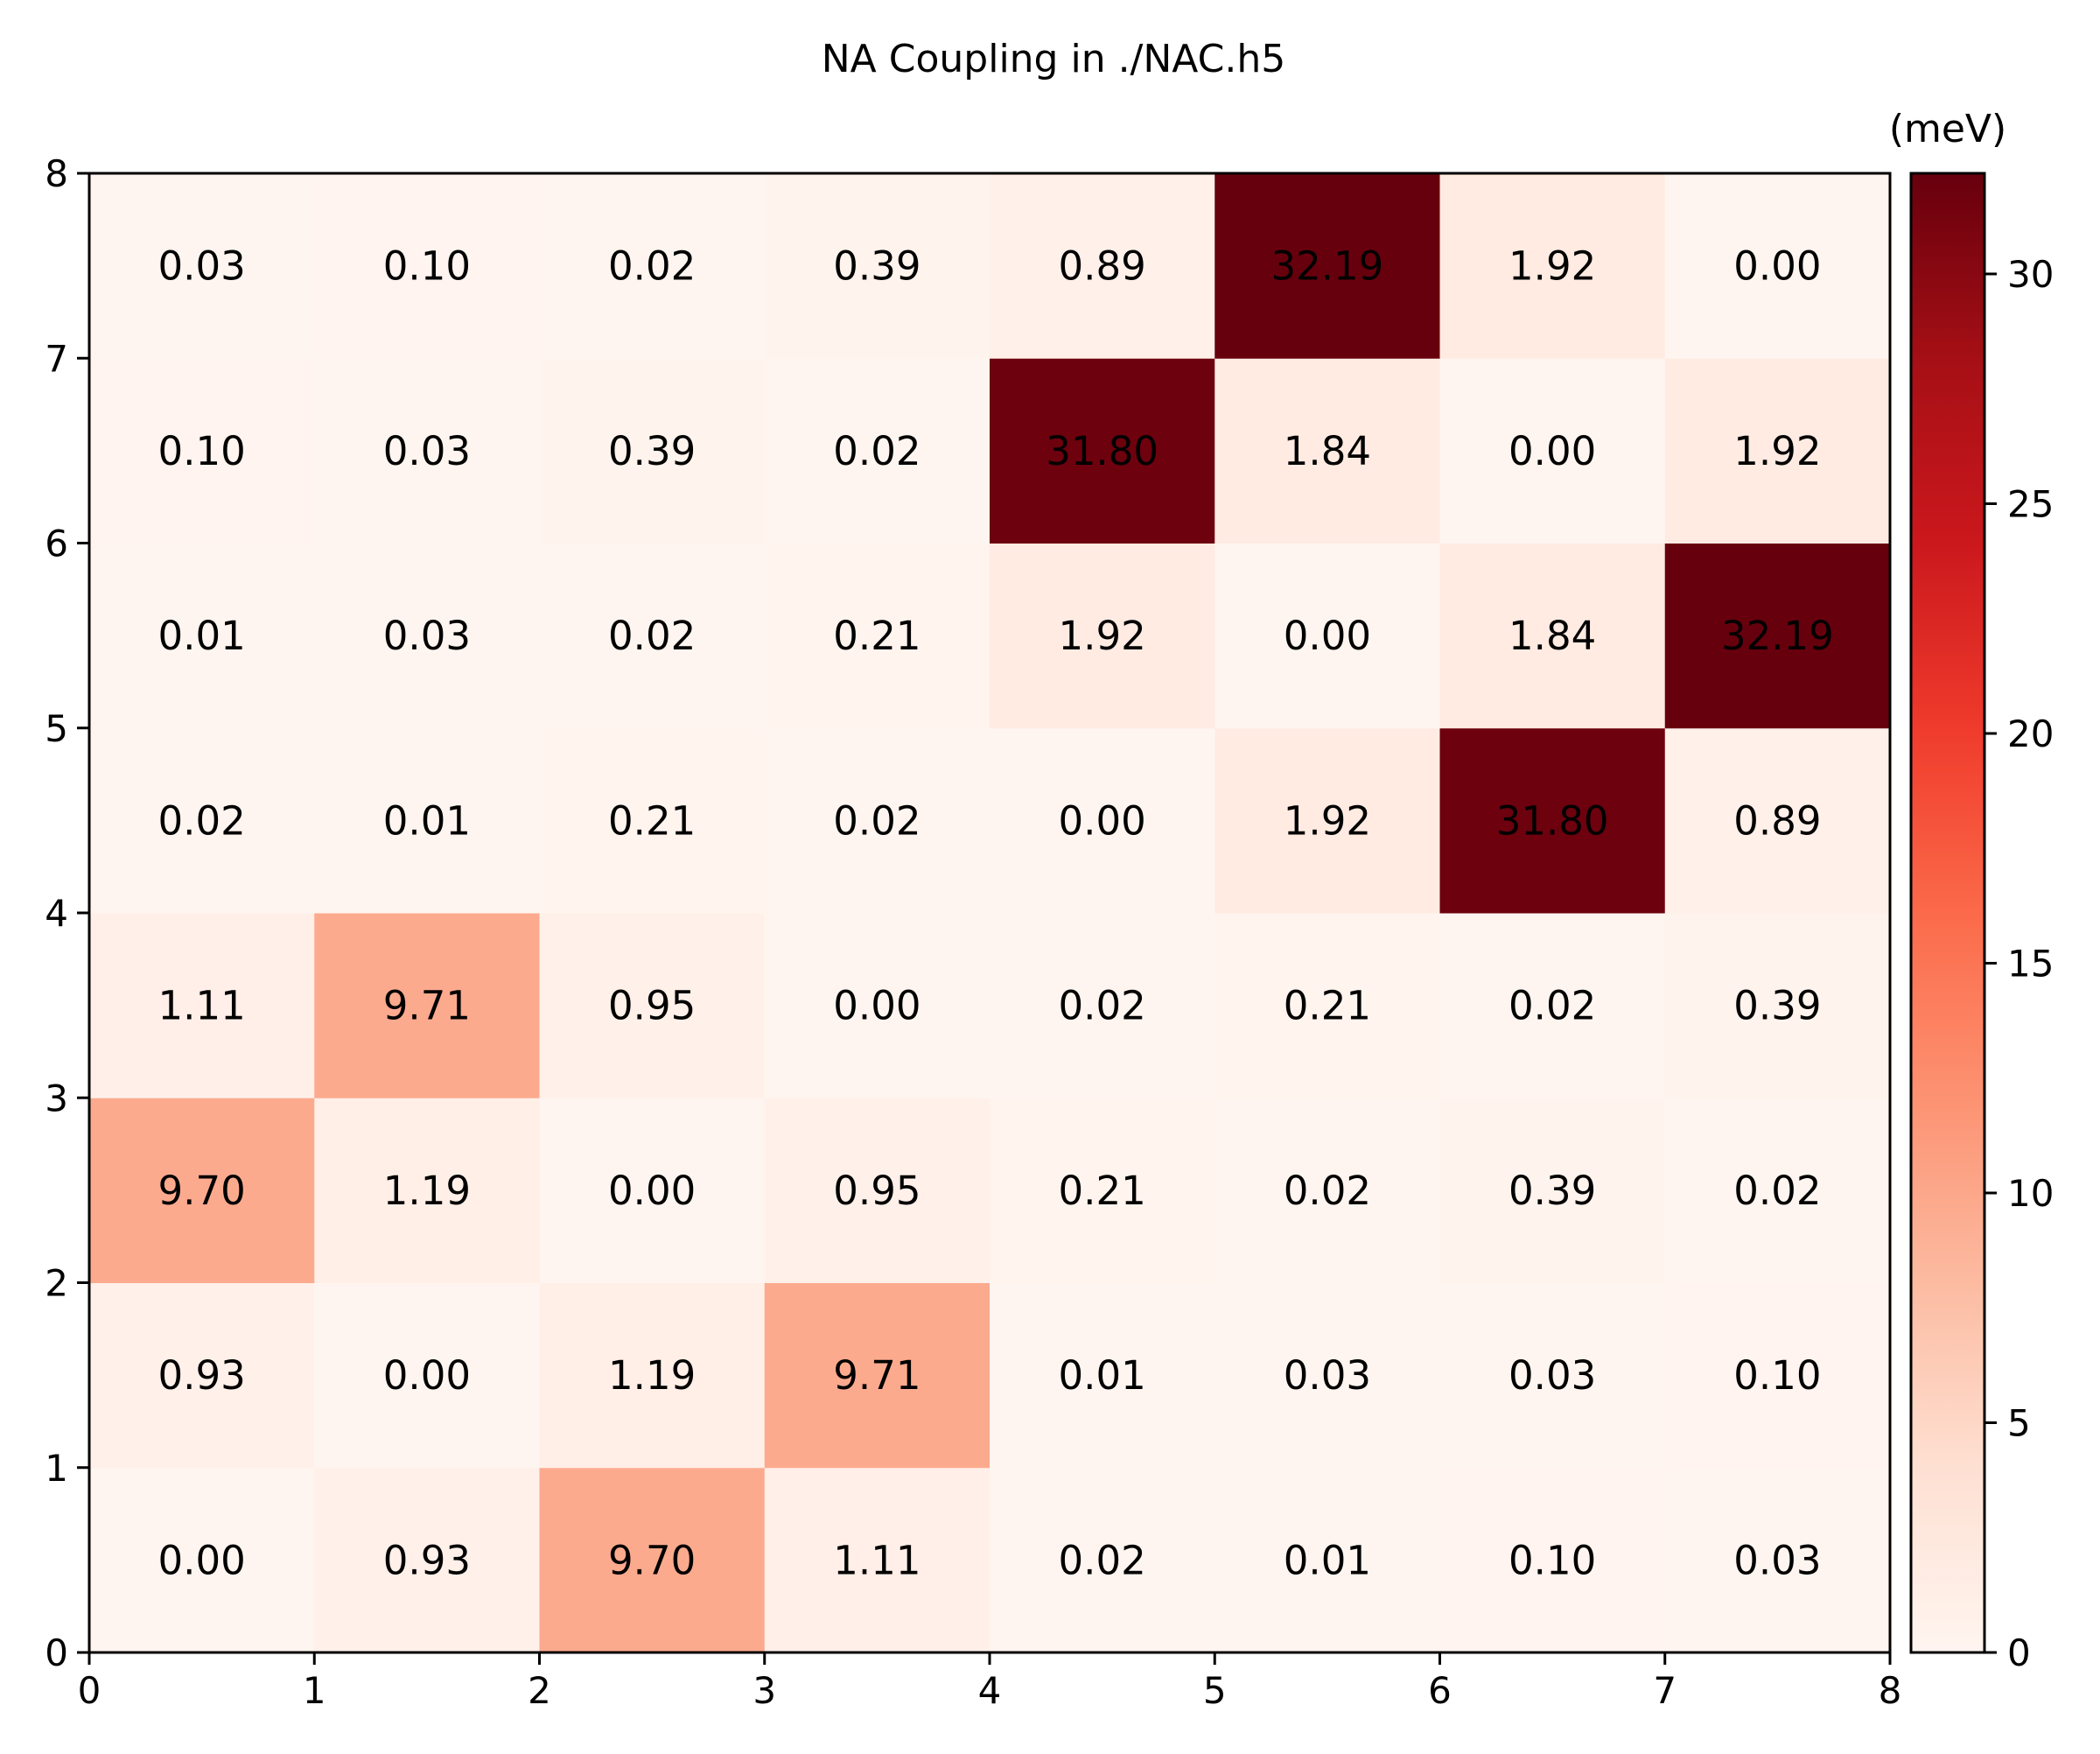 The image size is (2100, 1754). What do you see at coordinates (202, 266) in the screenshot?
I see `heatmap-cell-r7-c0` at bounding box center [202, 266].